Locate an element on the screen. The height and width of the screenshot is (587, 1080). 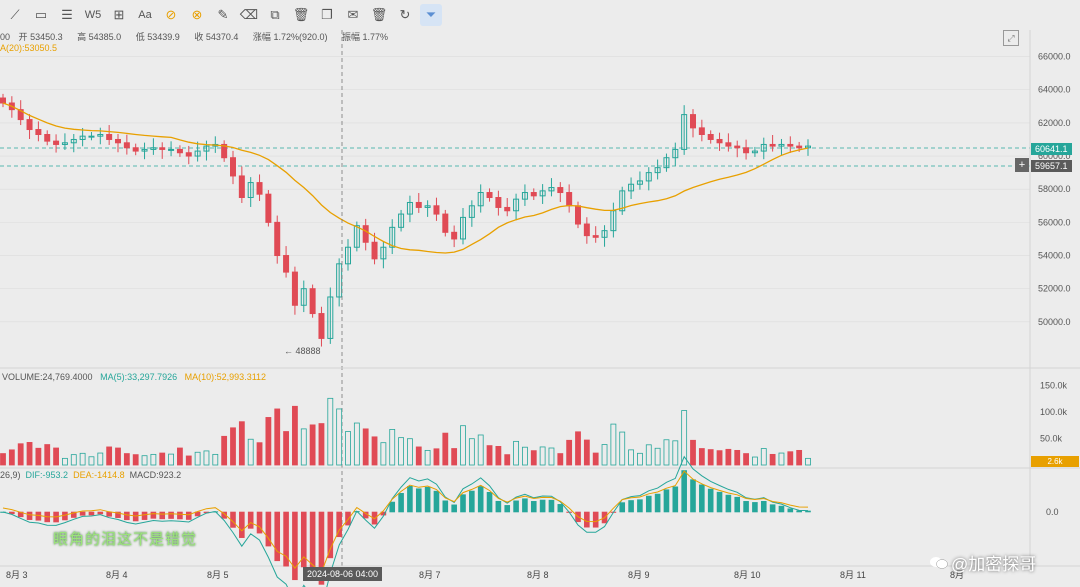
filter-icon: ⏷ is located at coordinates (431, 15).